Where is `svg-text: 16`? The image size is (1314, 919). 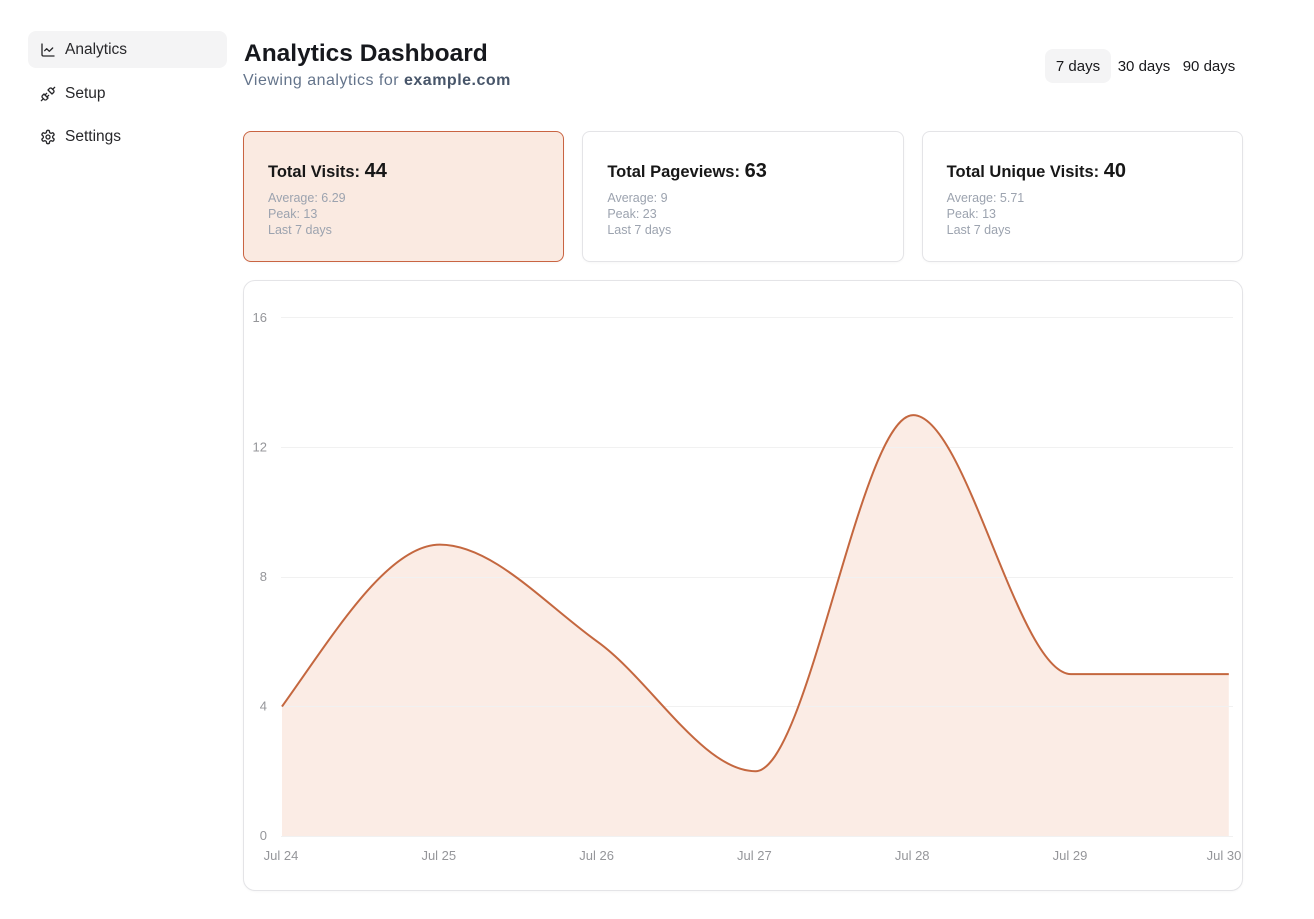
svg-text: 16 is located at coordinates (260, 317).